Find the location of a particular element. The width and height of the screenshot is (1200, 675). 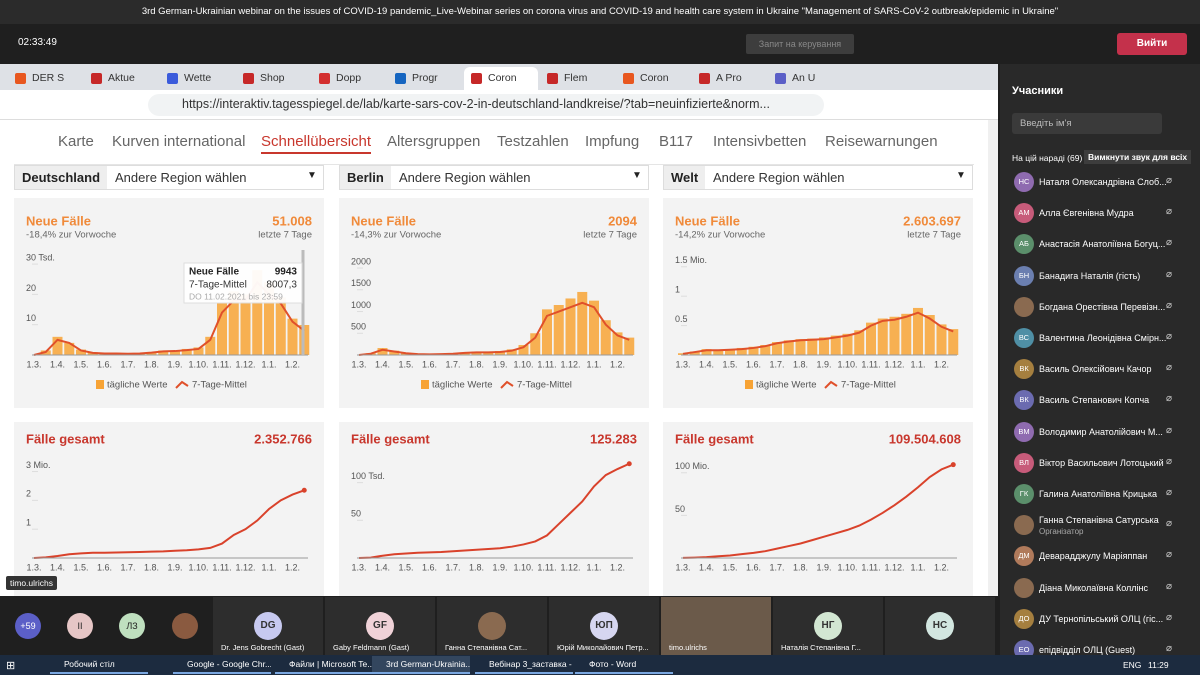

nav-item: Testzahlen is located at coordinates (533, 141).